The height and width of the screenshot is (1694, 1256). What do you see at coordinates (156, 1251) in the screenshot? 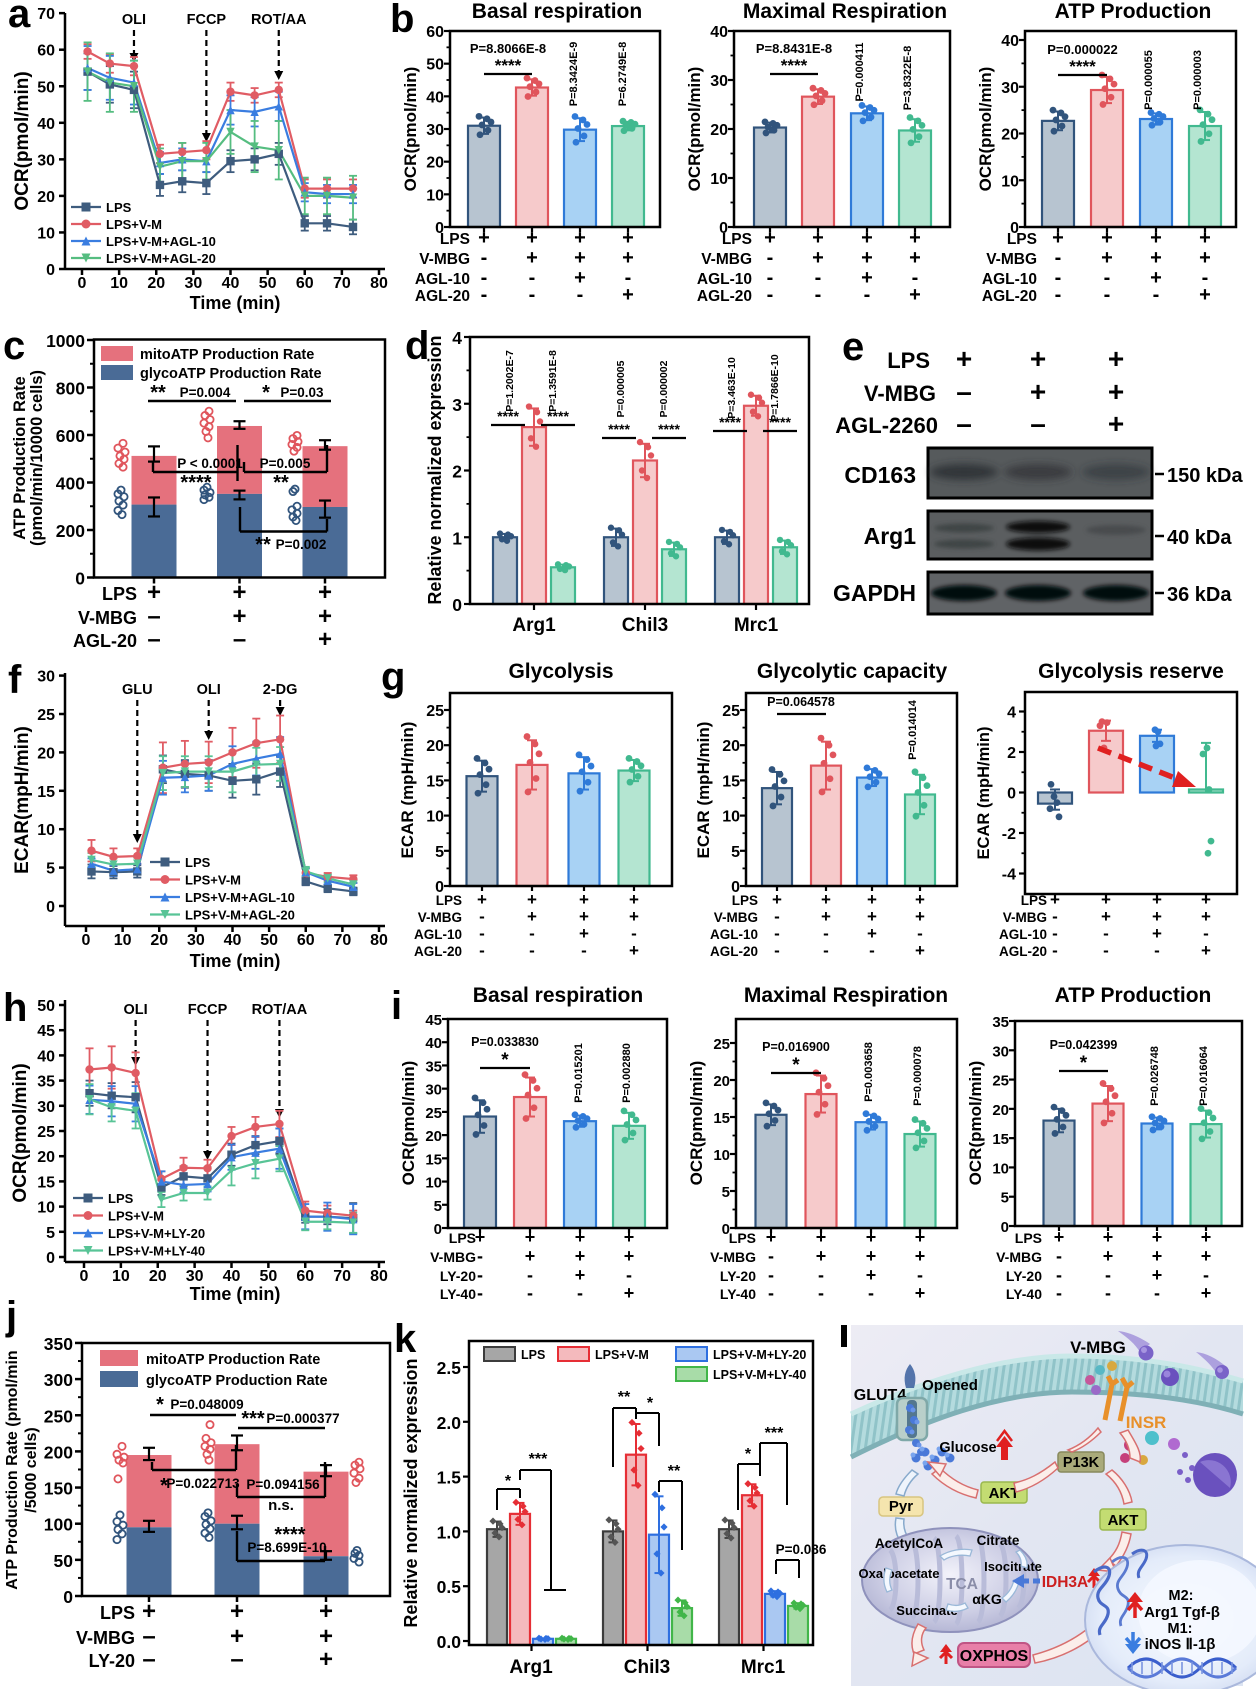
I see `svg-text: LPS+V-M+LY-40` at bounding box center [156, 1251].